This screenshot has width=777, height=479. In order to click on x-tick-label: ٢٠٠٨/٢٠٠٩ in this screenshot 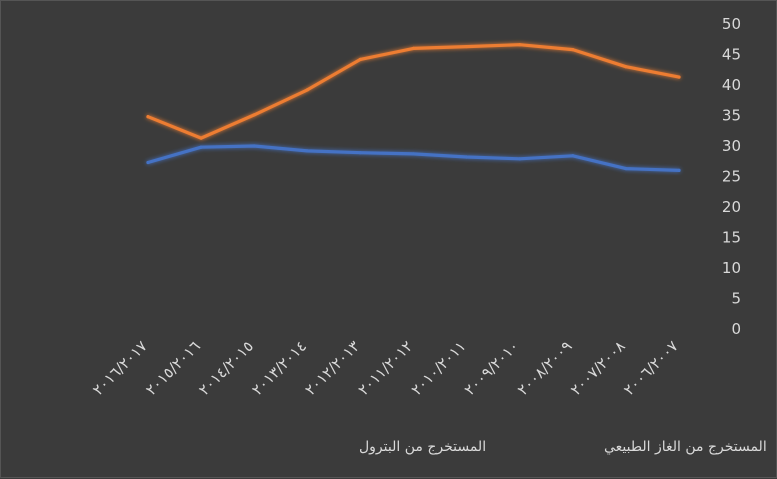, I will do `click(545, 368)`.